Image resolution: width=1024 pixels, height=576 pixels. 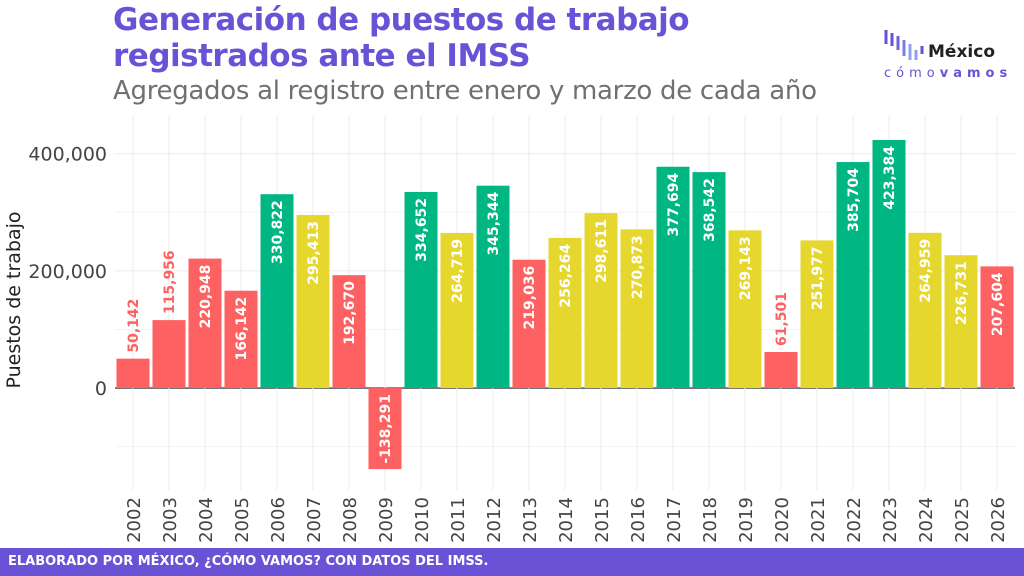 What do you see at coordinates (134, 520) in the screenshot?
I see `x-tick-label: 2002` at bounding box center [134, 520].